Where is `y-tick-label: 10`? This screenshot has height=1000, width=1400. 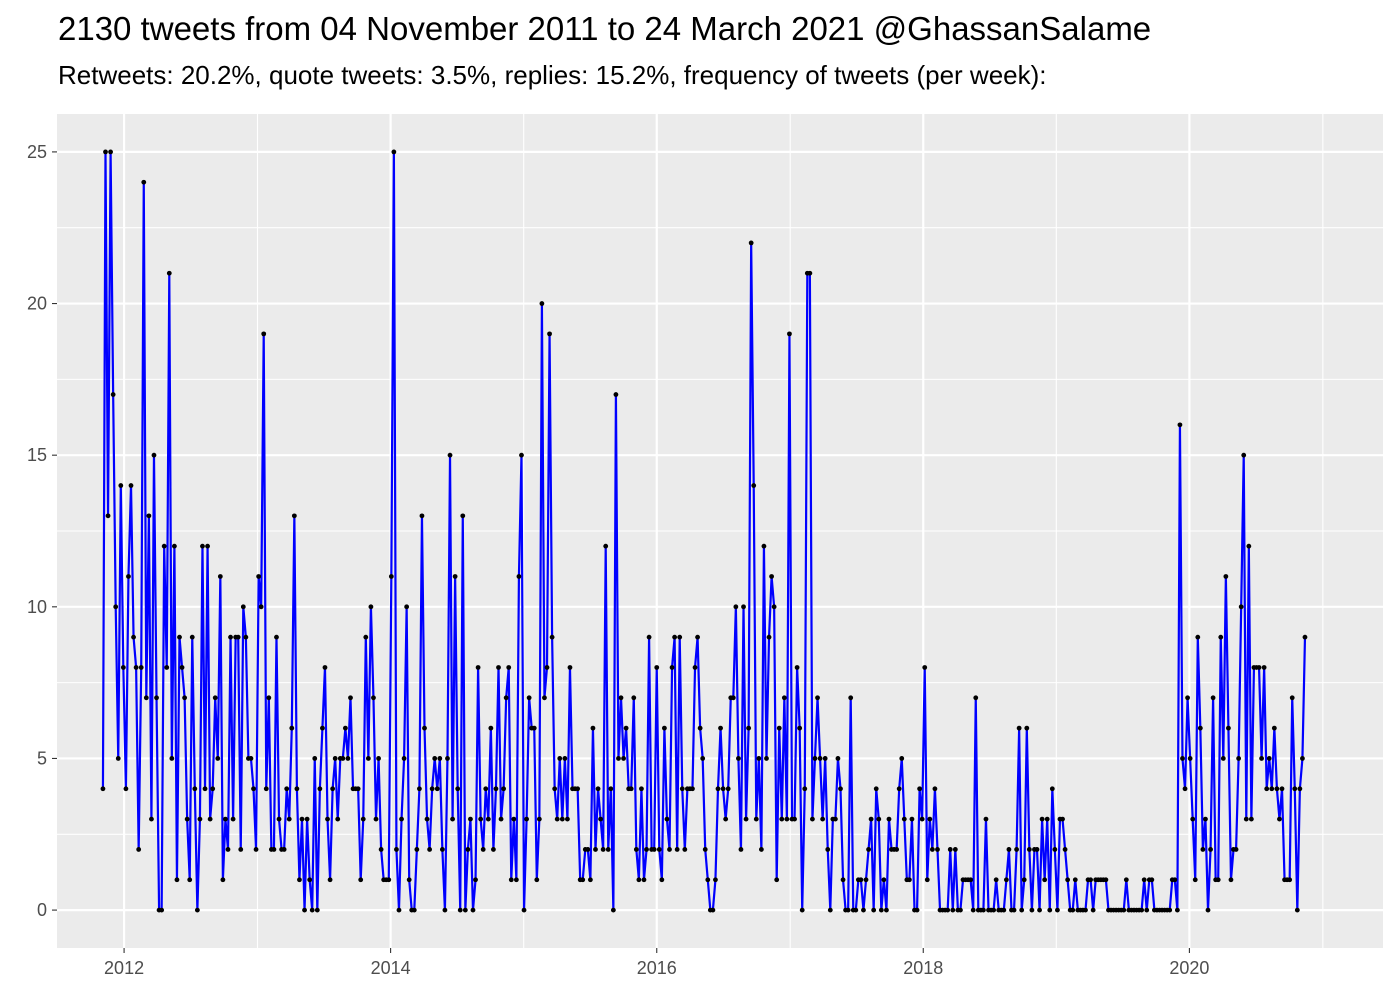
y-tick-label: 10 is located at coordinates (37, 607).